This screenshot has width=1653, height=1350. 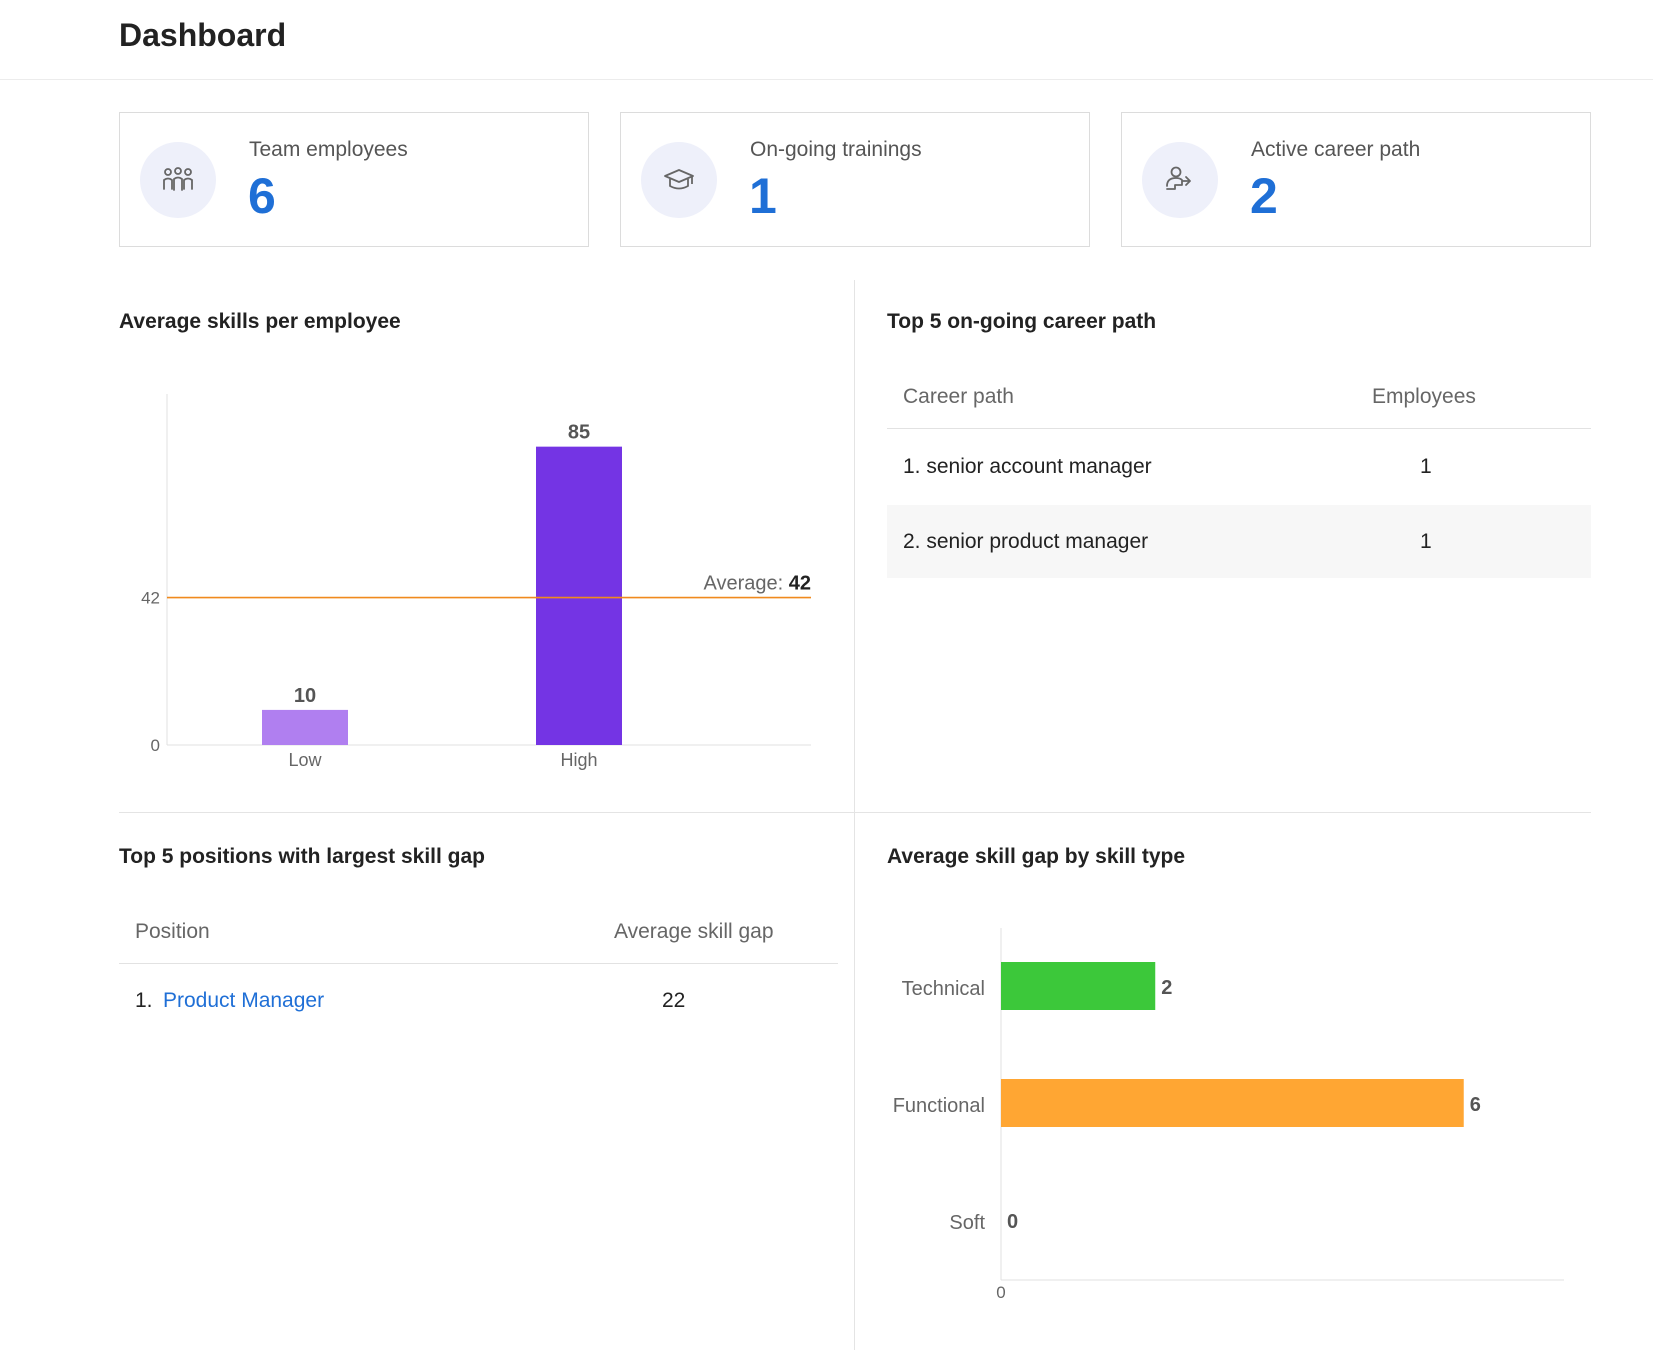 What do you see at coordinates (150, 598) in the screenshot?
I see `y-tick-label: 42` at bounding box center [150, 598].